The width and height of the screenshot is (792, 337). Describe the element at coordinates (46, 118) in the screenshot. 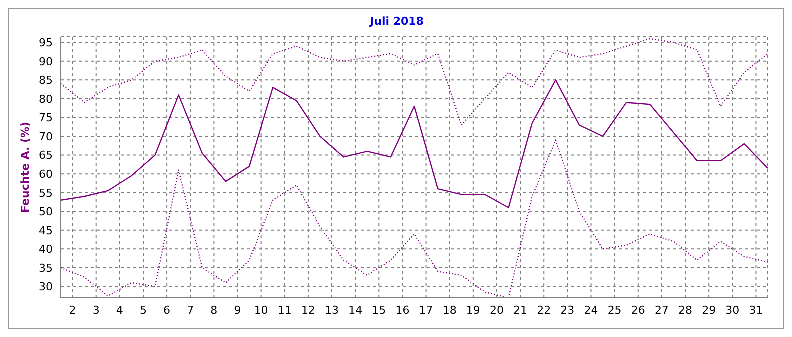

I see `y-tick-label: 75` at that location.